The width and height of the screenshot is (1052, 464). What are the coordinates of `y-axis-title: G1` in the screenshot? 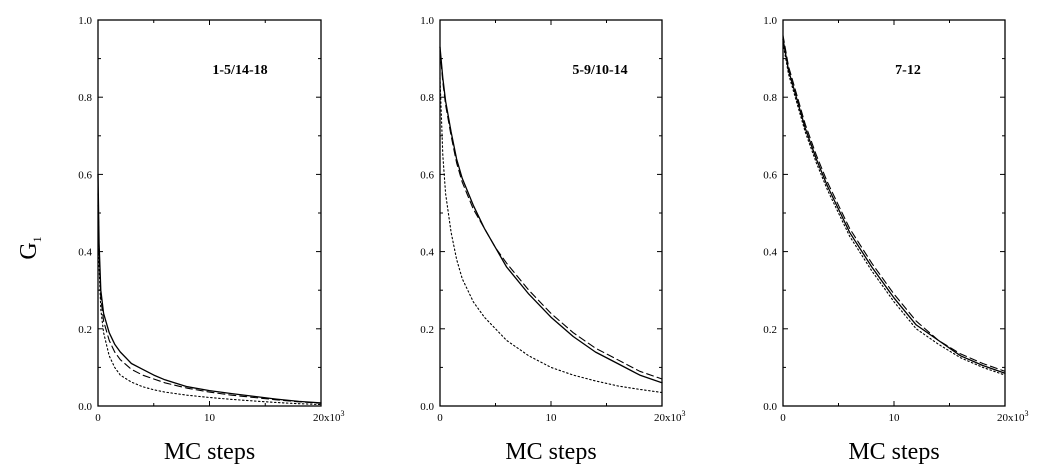 It's located at (30, 247).